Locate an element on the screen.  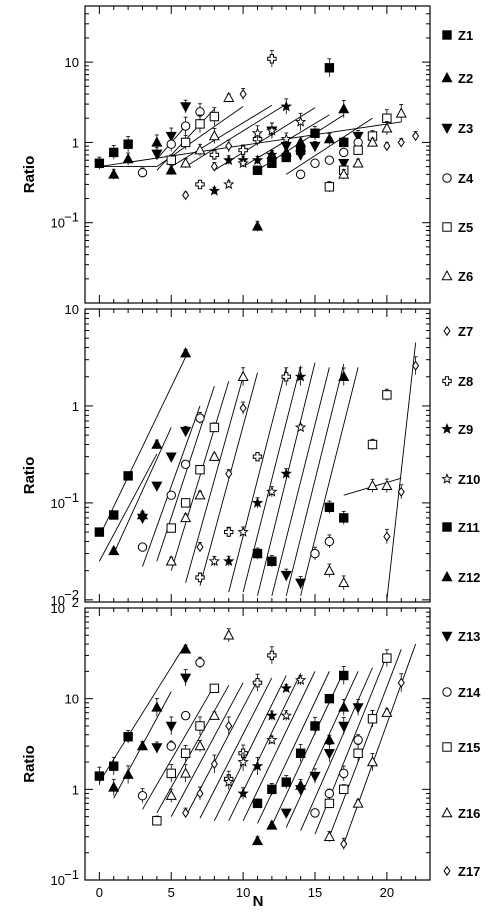
legend-label-z15: Z15 is located at coordinates (469, 747).